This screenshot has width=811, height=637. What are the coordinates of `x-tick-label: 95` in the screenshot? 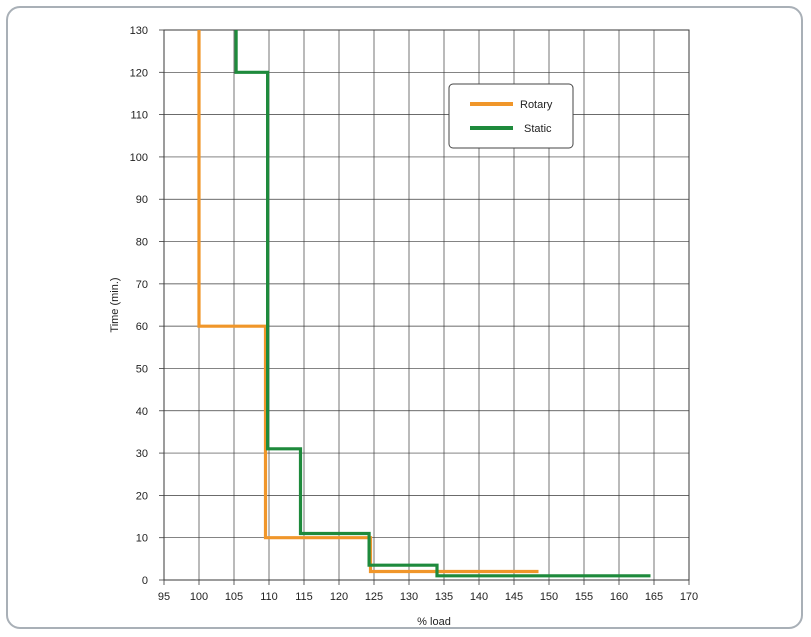 It's located at (164, 597).